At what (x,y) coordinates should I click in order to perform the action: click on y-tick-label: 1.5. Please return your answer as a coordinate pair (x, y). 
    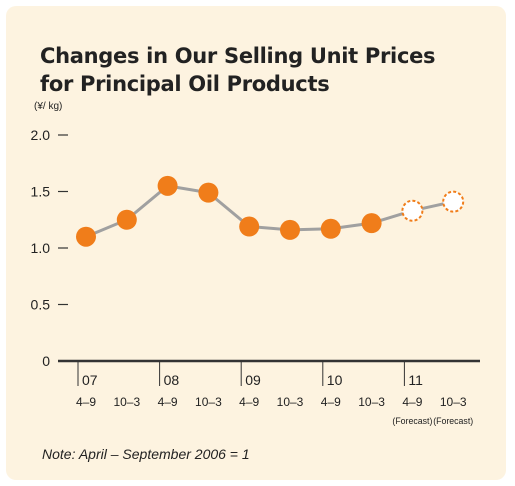
    Looking at the image, I should click on (41, 192).